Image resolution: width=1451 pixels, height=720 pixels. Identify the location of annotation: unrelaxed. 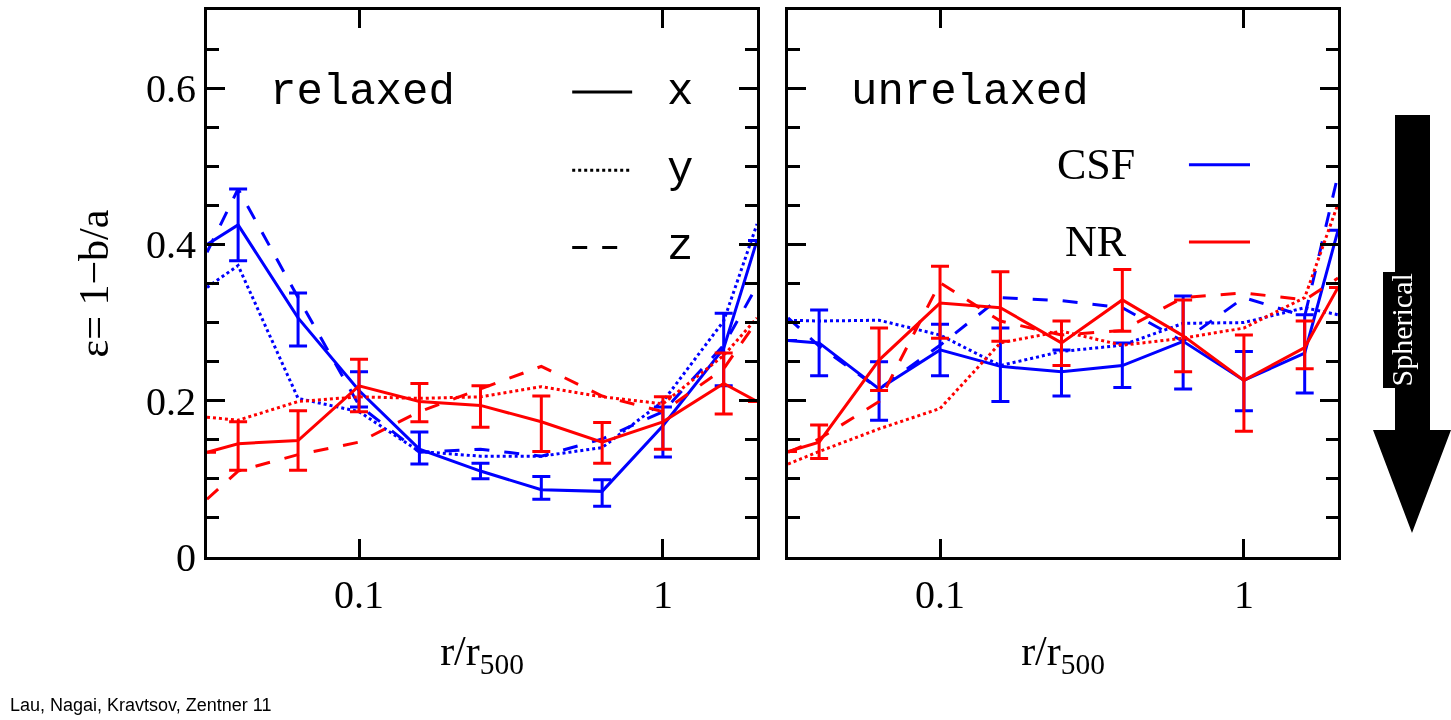
(970, 92).